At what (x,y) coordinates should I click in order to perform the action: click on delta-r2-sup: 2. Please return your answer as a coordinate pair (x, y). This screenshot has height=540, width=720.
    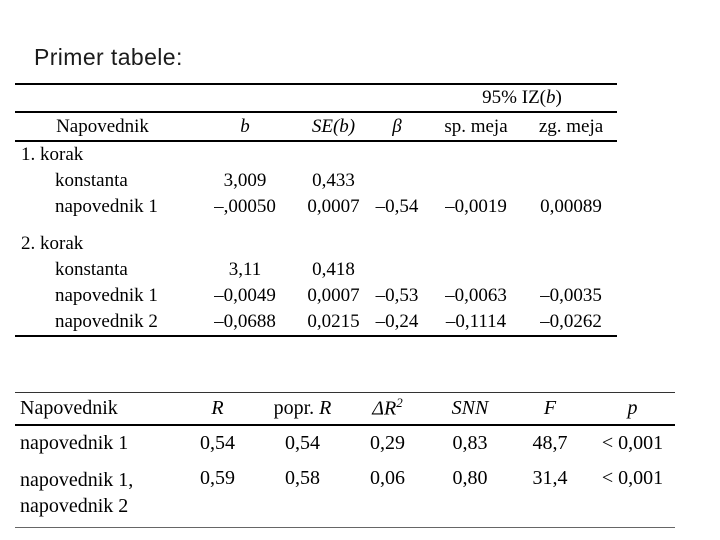
    Looking at the image, I should click on (399, 403).